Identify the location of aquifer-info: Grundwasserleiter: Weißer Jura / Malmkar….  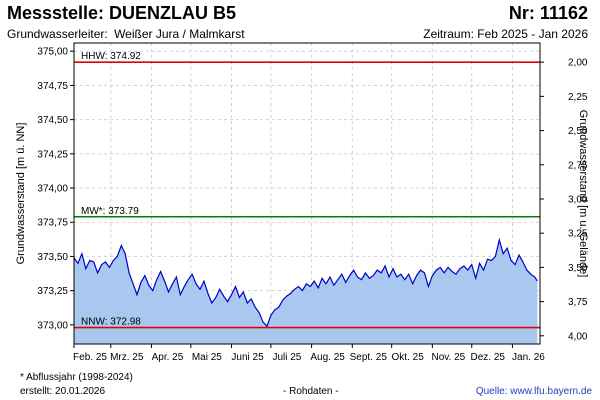
(126, 34).